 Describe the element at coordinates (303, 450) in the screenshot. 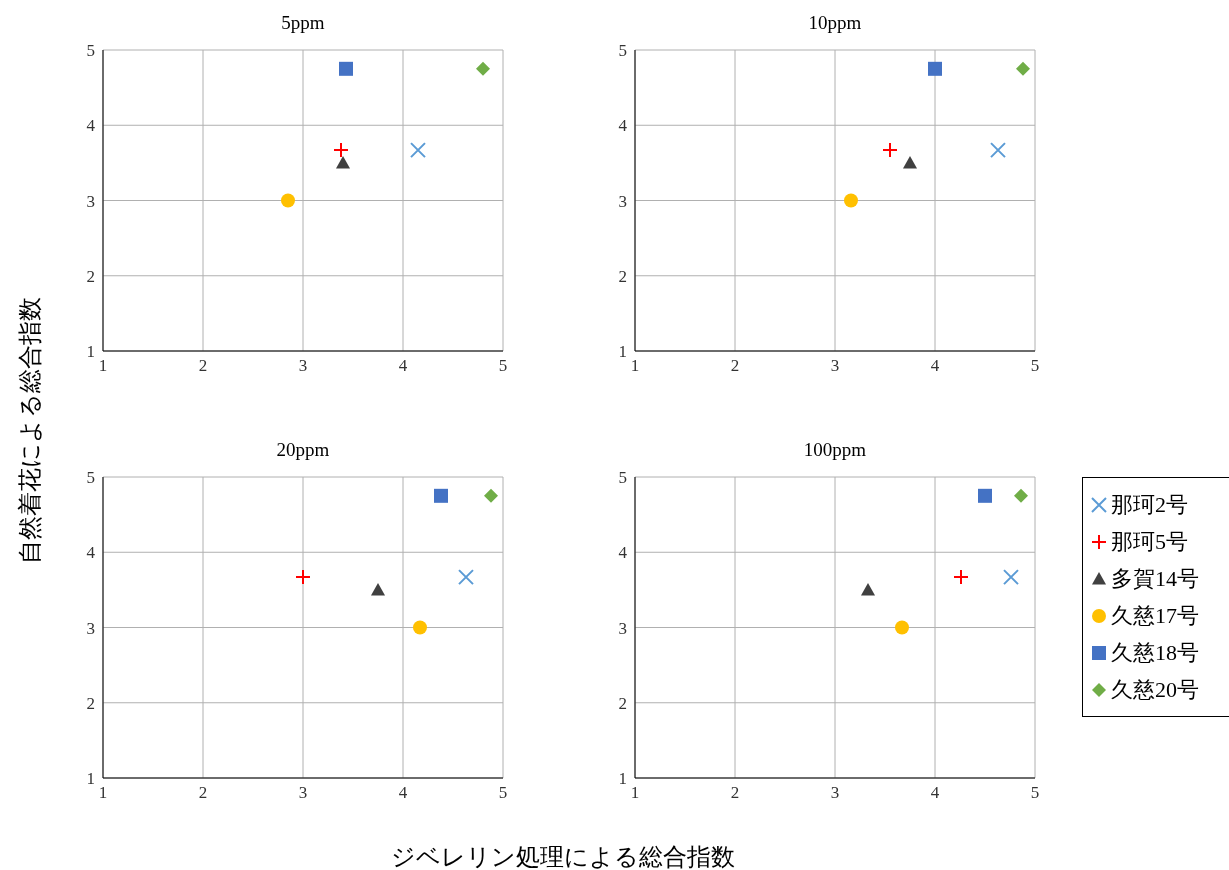

I see `chart-title: 20ppm` at that location.